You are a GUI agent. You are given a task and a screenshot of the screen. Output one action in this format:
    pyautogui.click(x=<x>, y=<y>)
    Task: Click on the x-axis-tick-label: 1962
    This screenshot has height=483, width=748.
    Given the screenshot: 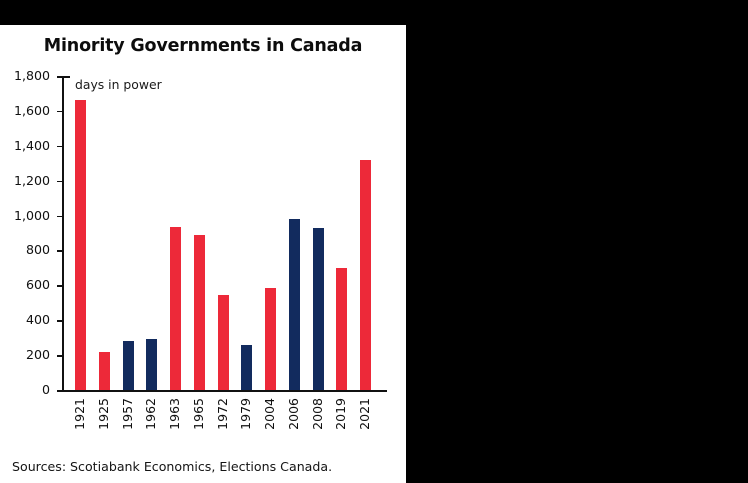 What is the action you would take?
    pyautogui.click(x=151, y=414)
    